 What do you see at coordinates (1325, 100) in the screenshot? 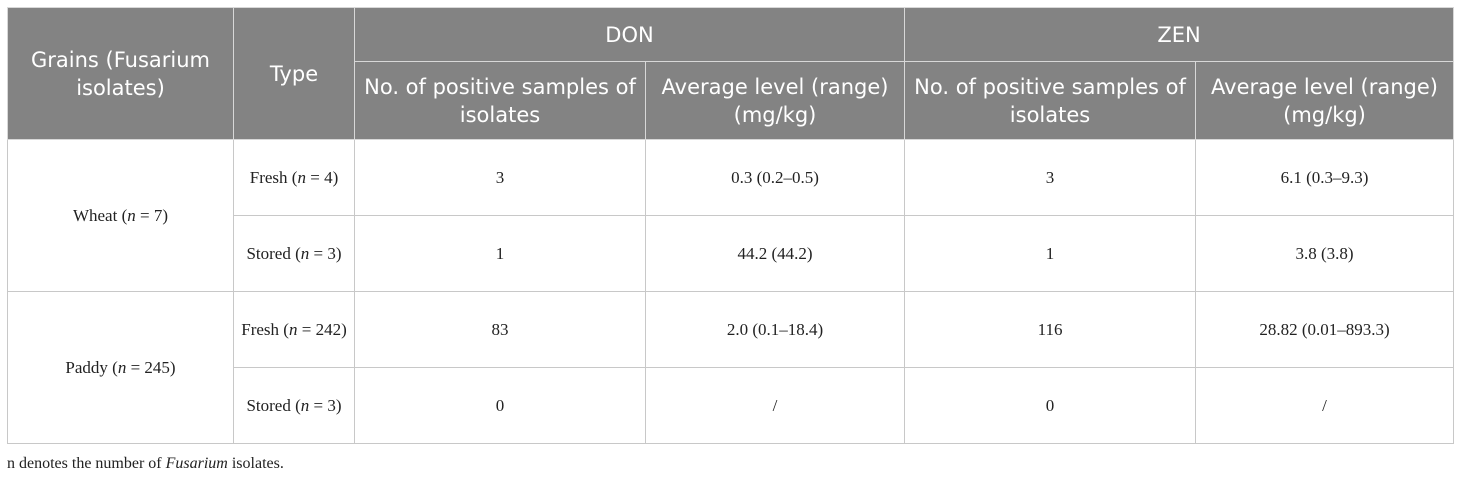
I see `header-zen-average: Average level (range) (mg/kg)` at bounding box center [1325, 100].